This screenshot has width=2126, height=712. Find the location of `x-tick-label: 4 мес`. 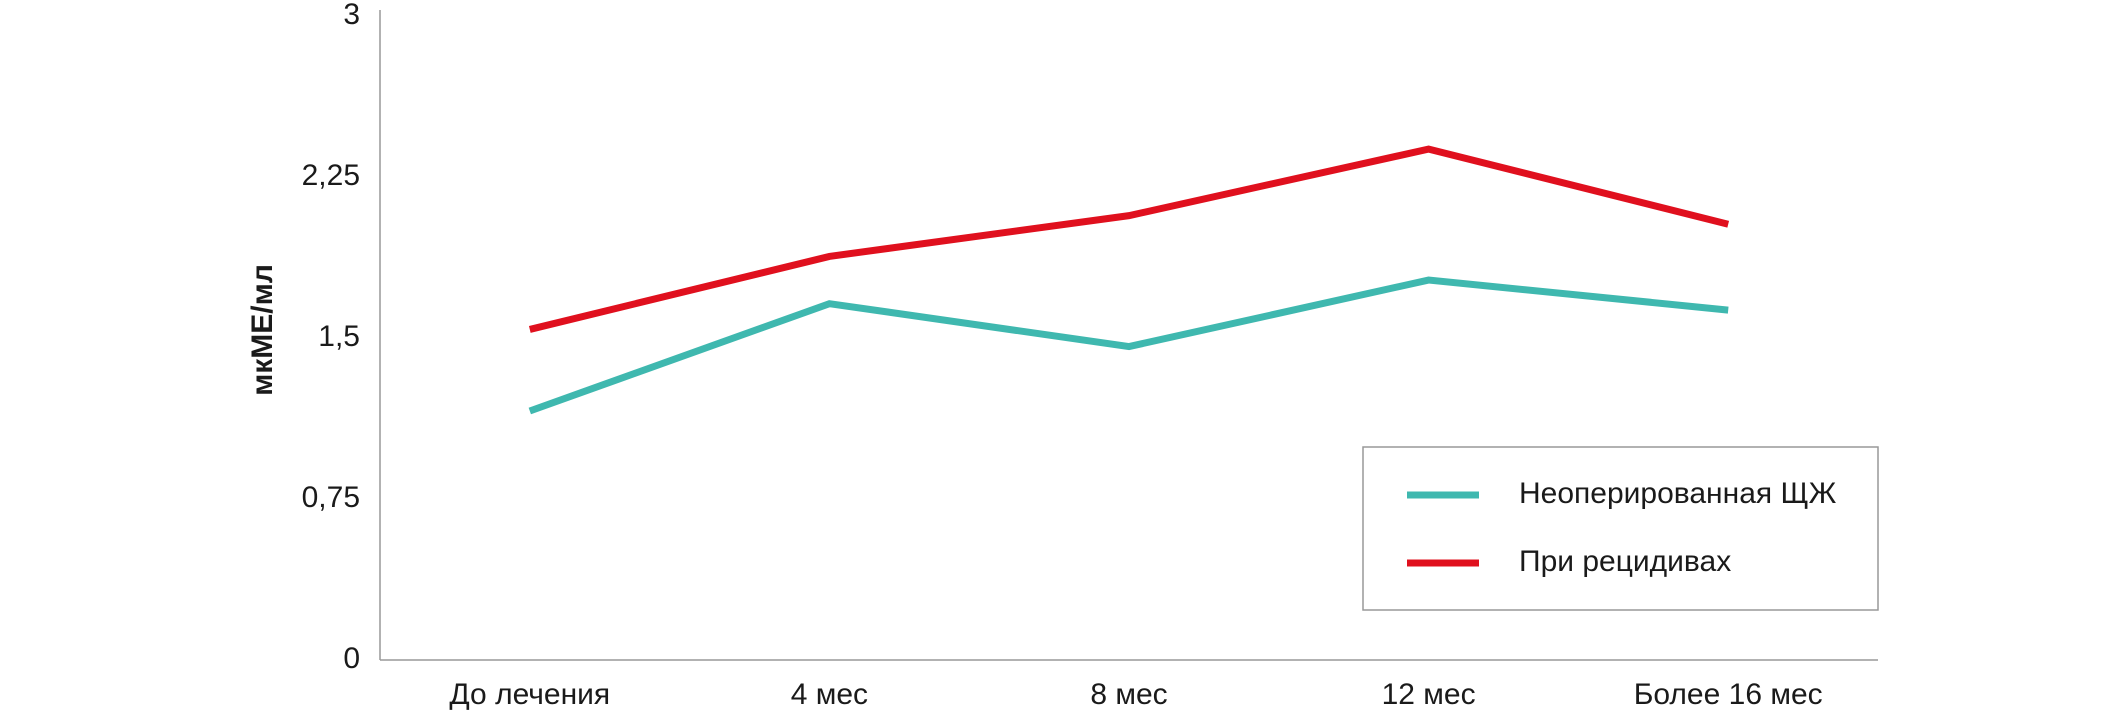

x-tick-label: 4 мес is located at coordinates (829, 694).